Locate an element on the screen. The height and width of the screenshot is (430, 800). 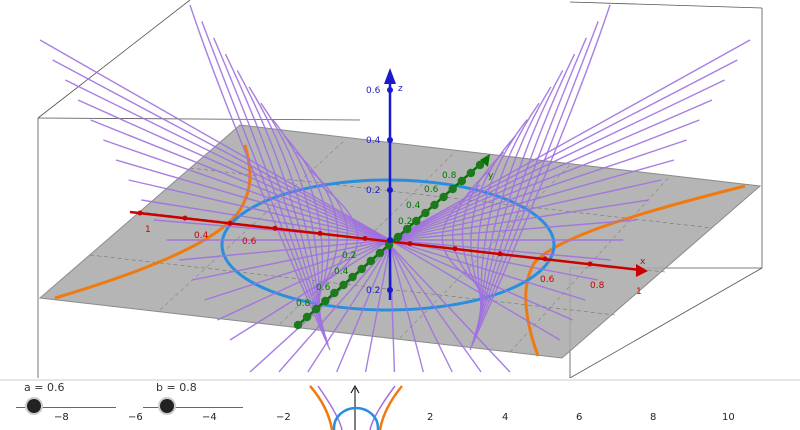
x-tick-label-2d: 2 is located at coordinates (430, 417).